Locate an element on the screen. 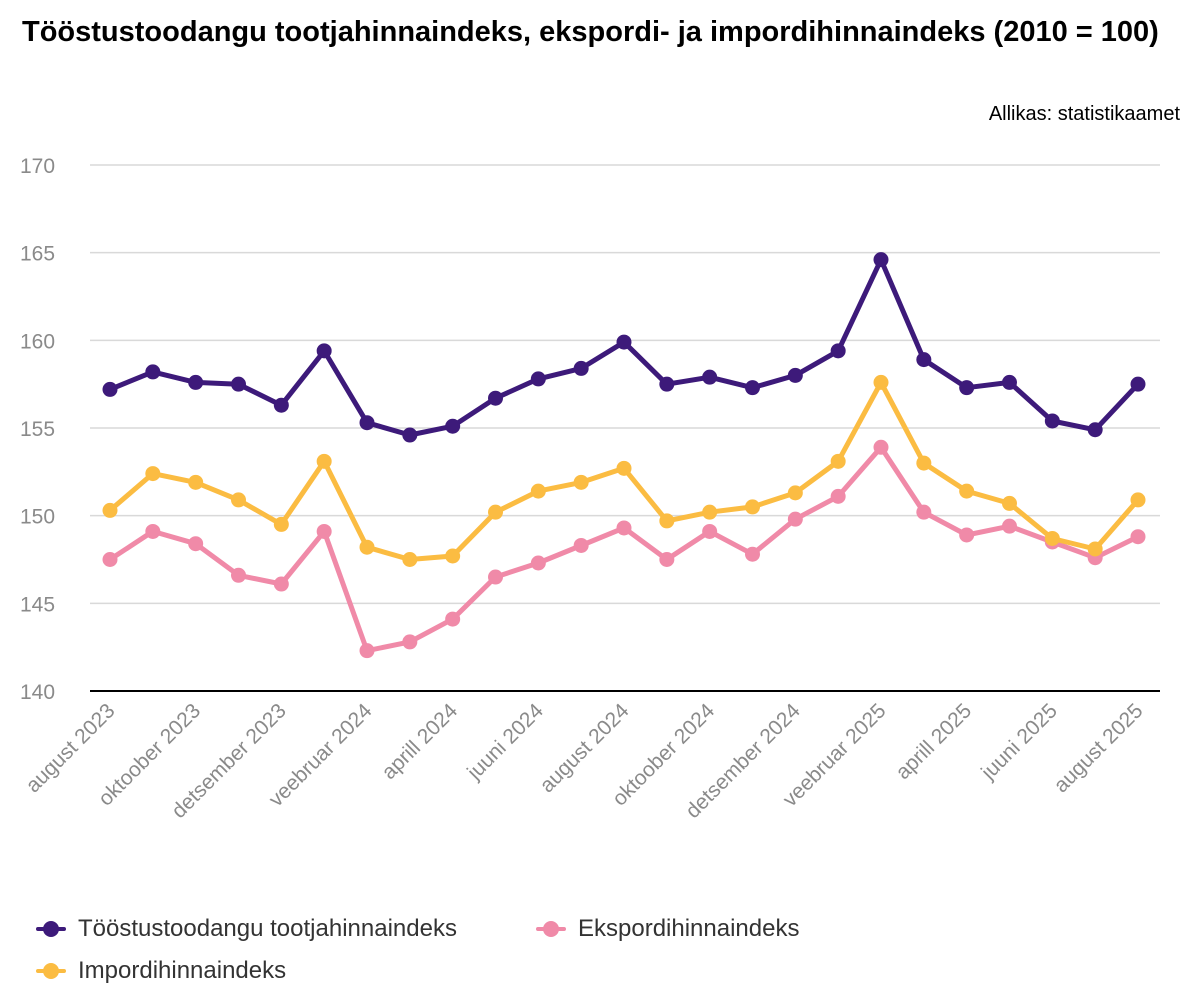  legend-item: Ekspordihinnaindeks is located at coordinates (667, 929).